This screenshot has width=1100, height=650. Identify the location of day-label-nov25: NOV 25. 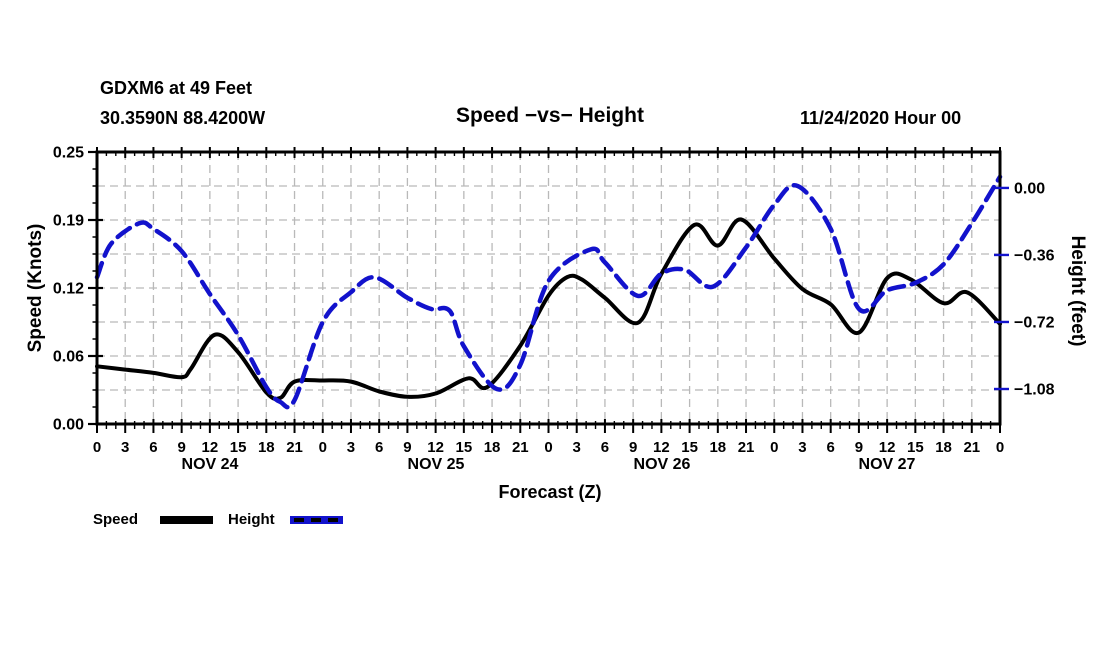
(436, 464).